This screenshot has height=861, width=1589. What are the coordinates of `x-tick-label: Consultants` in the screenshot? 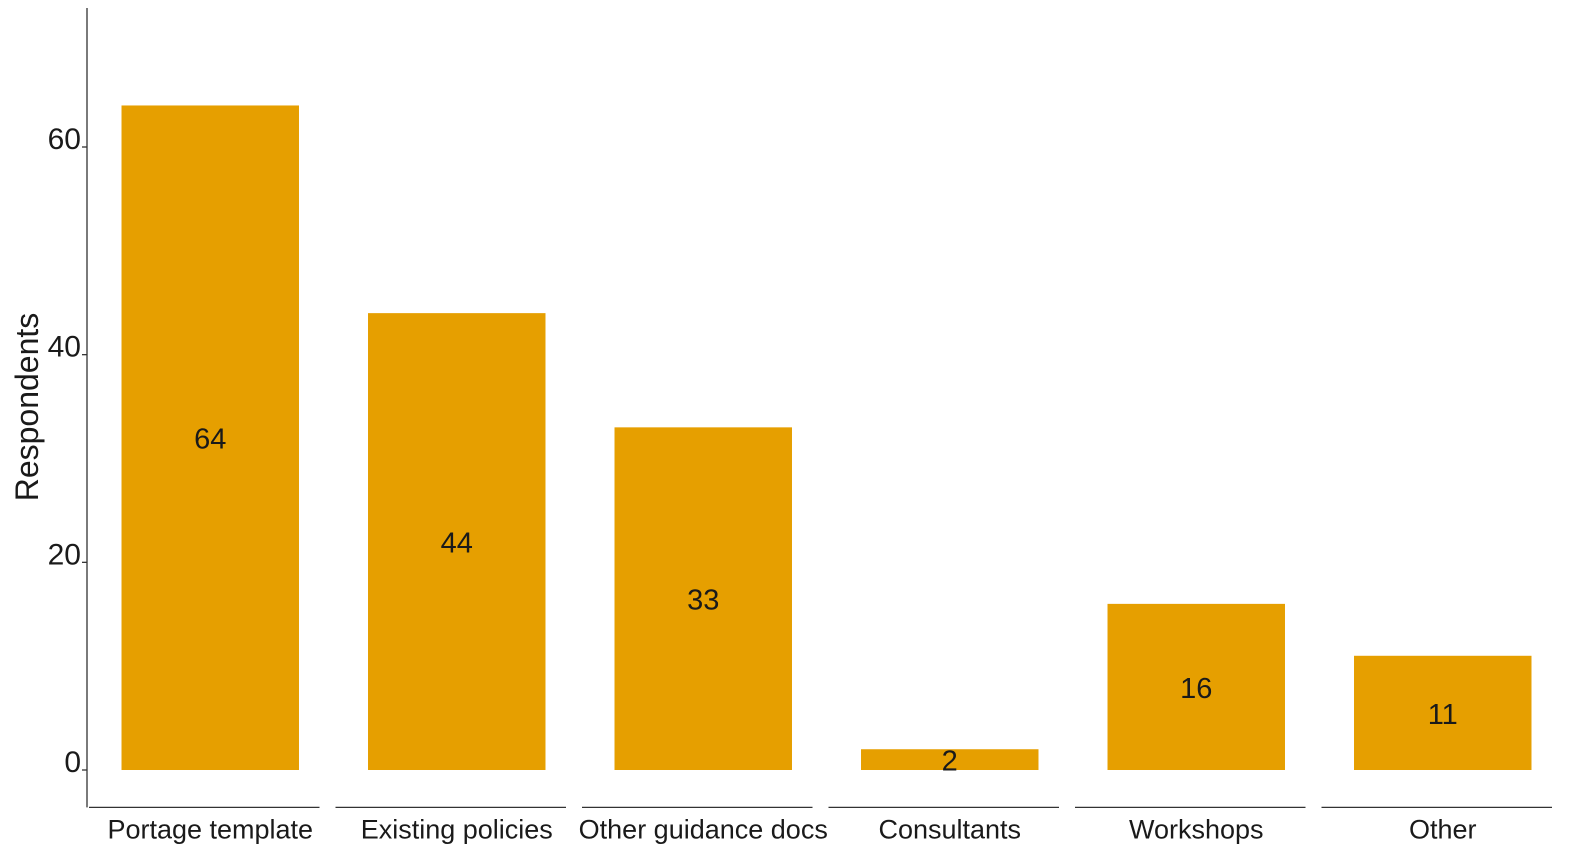 It's located at (949, 829).